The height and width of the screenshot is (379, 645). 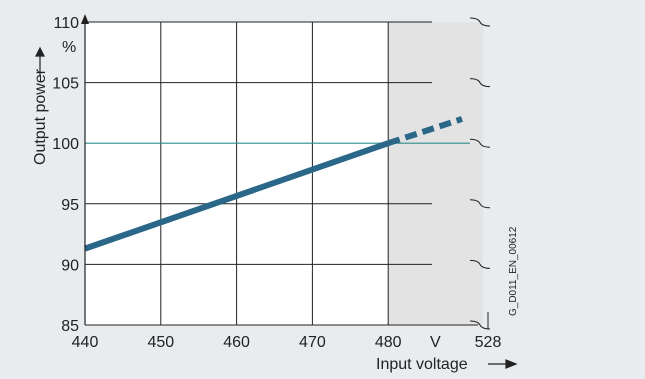 What do you see at coordinates (40, 116) in the screenshot?
I see `y-axis-label: Output power` at bounding box center [40, 116].